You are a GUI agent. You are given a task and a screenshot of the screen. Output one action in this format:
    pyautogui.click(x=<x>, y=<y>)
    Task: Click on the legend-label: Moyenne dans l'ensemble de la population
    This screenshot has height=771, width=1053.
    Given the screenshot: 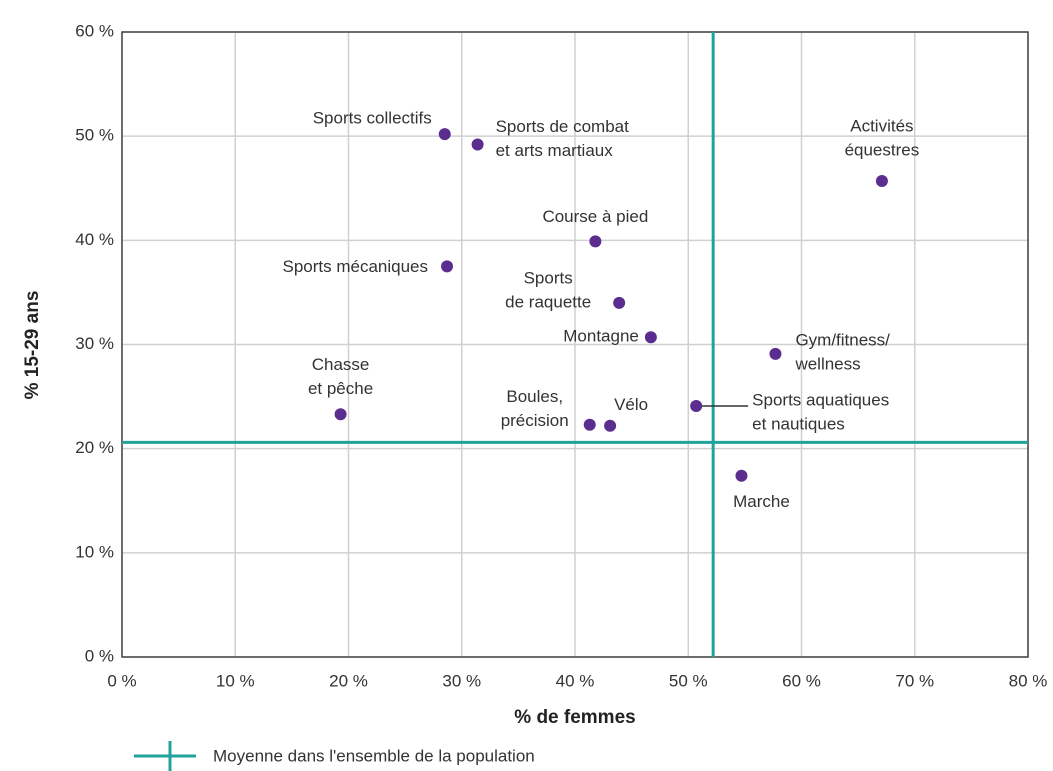 What is the action you would take?
    pyautogui.click(x=374, y=755)
    